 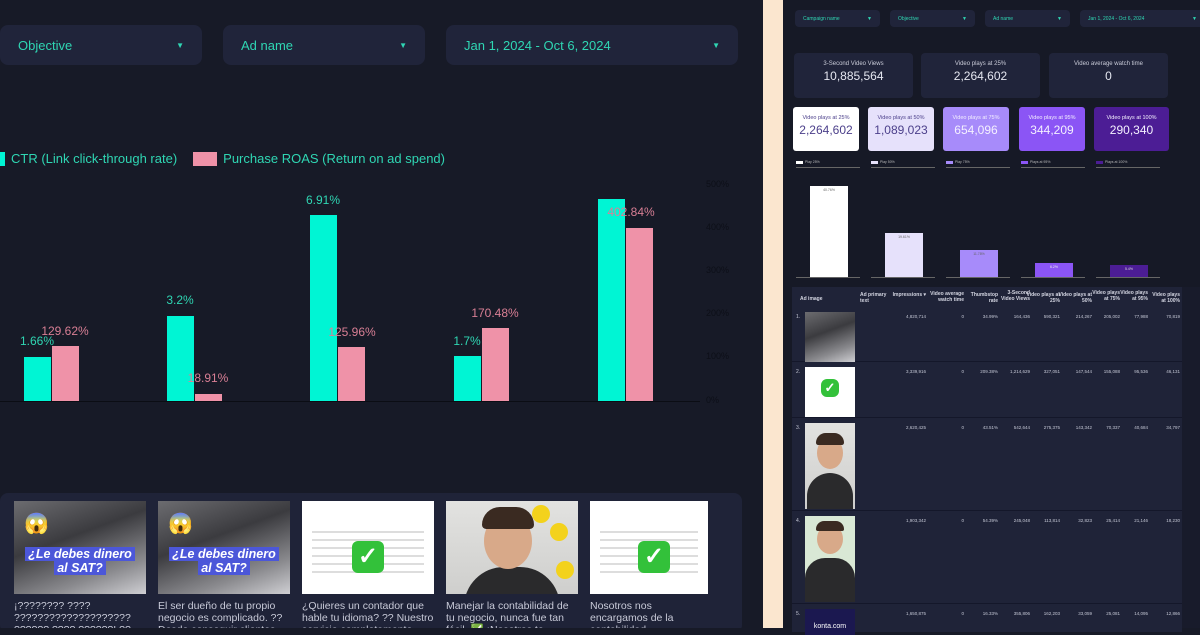 I want to click on cell-p75: 70,337, so click(x=1113, y=427).